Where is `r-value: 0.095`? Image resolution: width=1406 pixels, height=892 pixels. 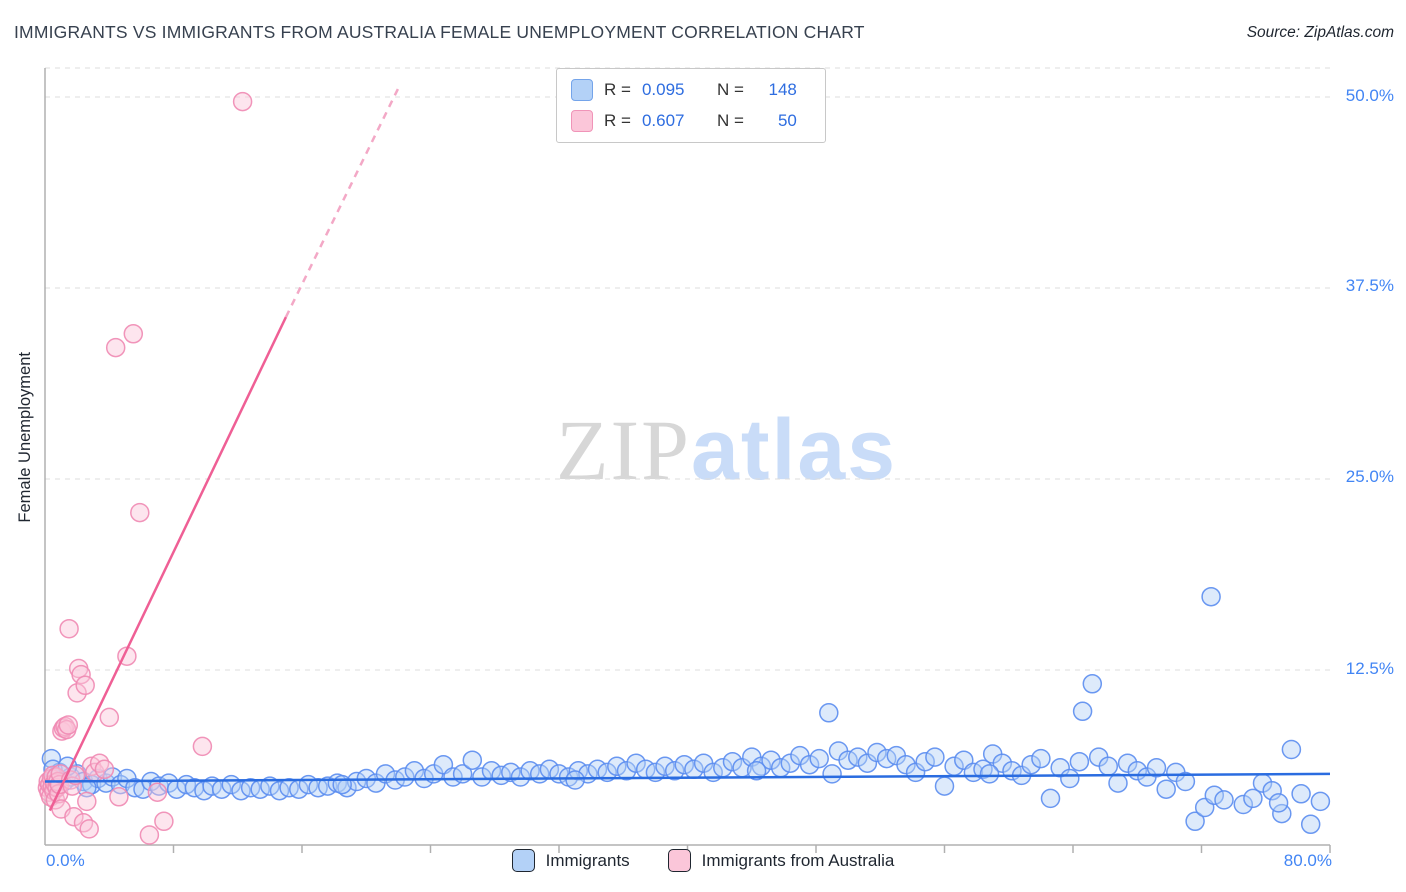 r-value: 0.095 is located at coordinates (663, 89).